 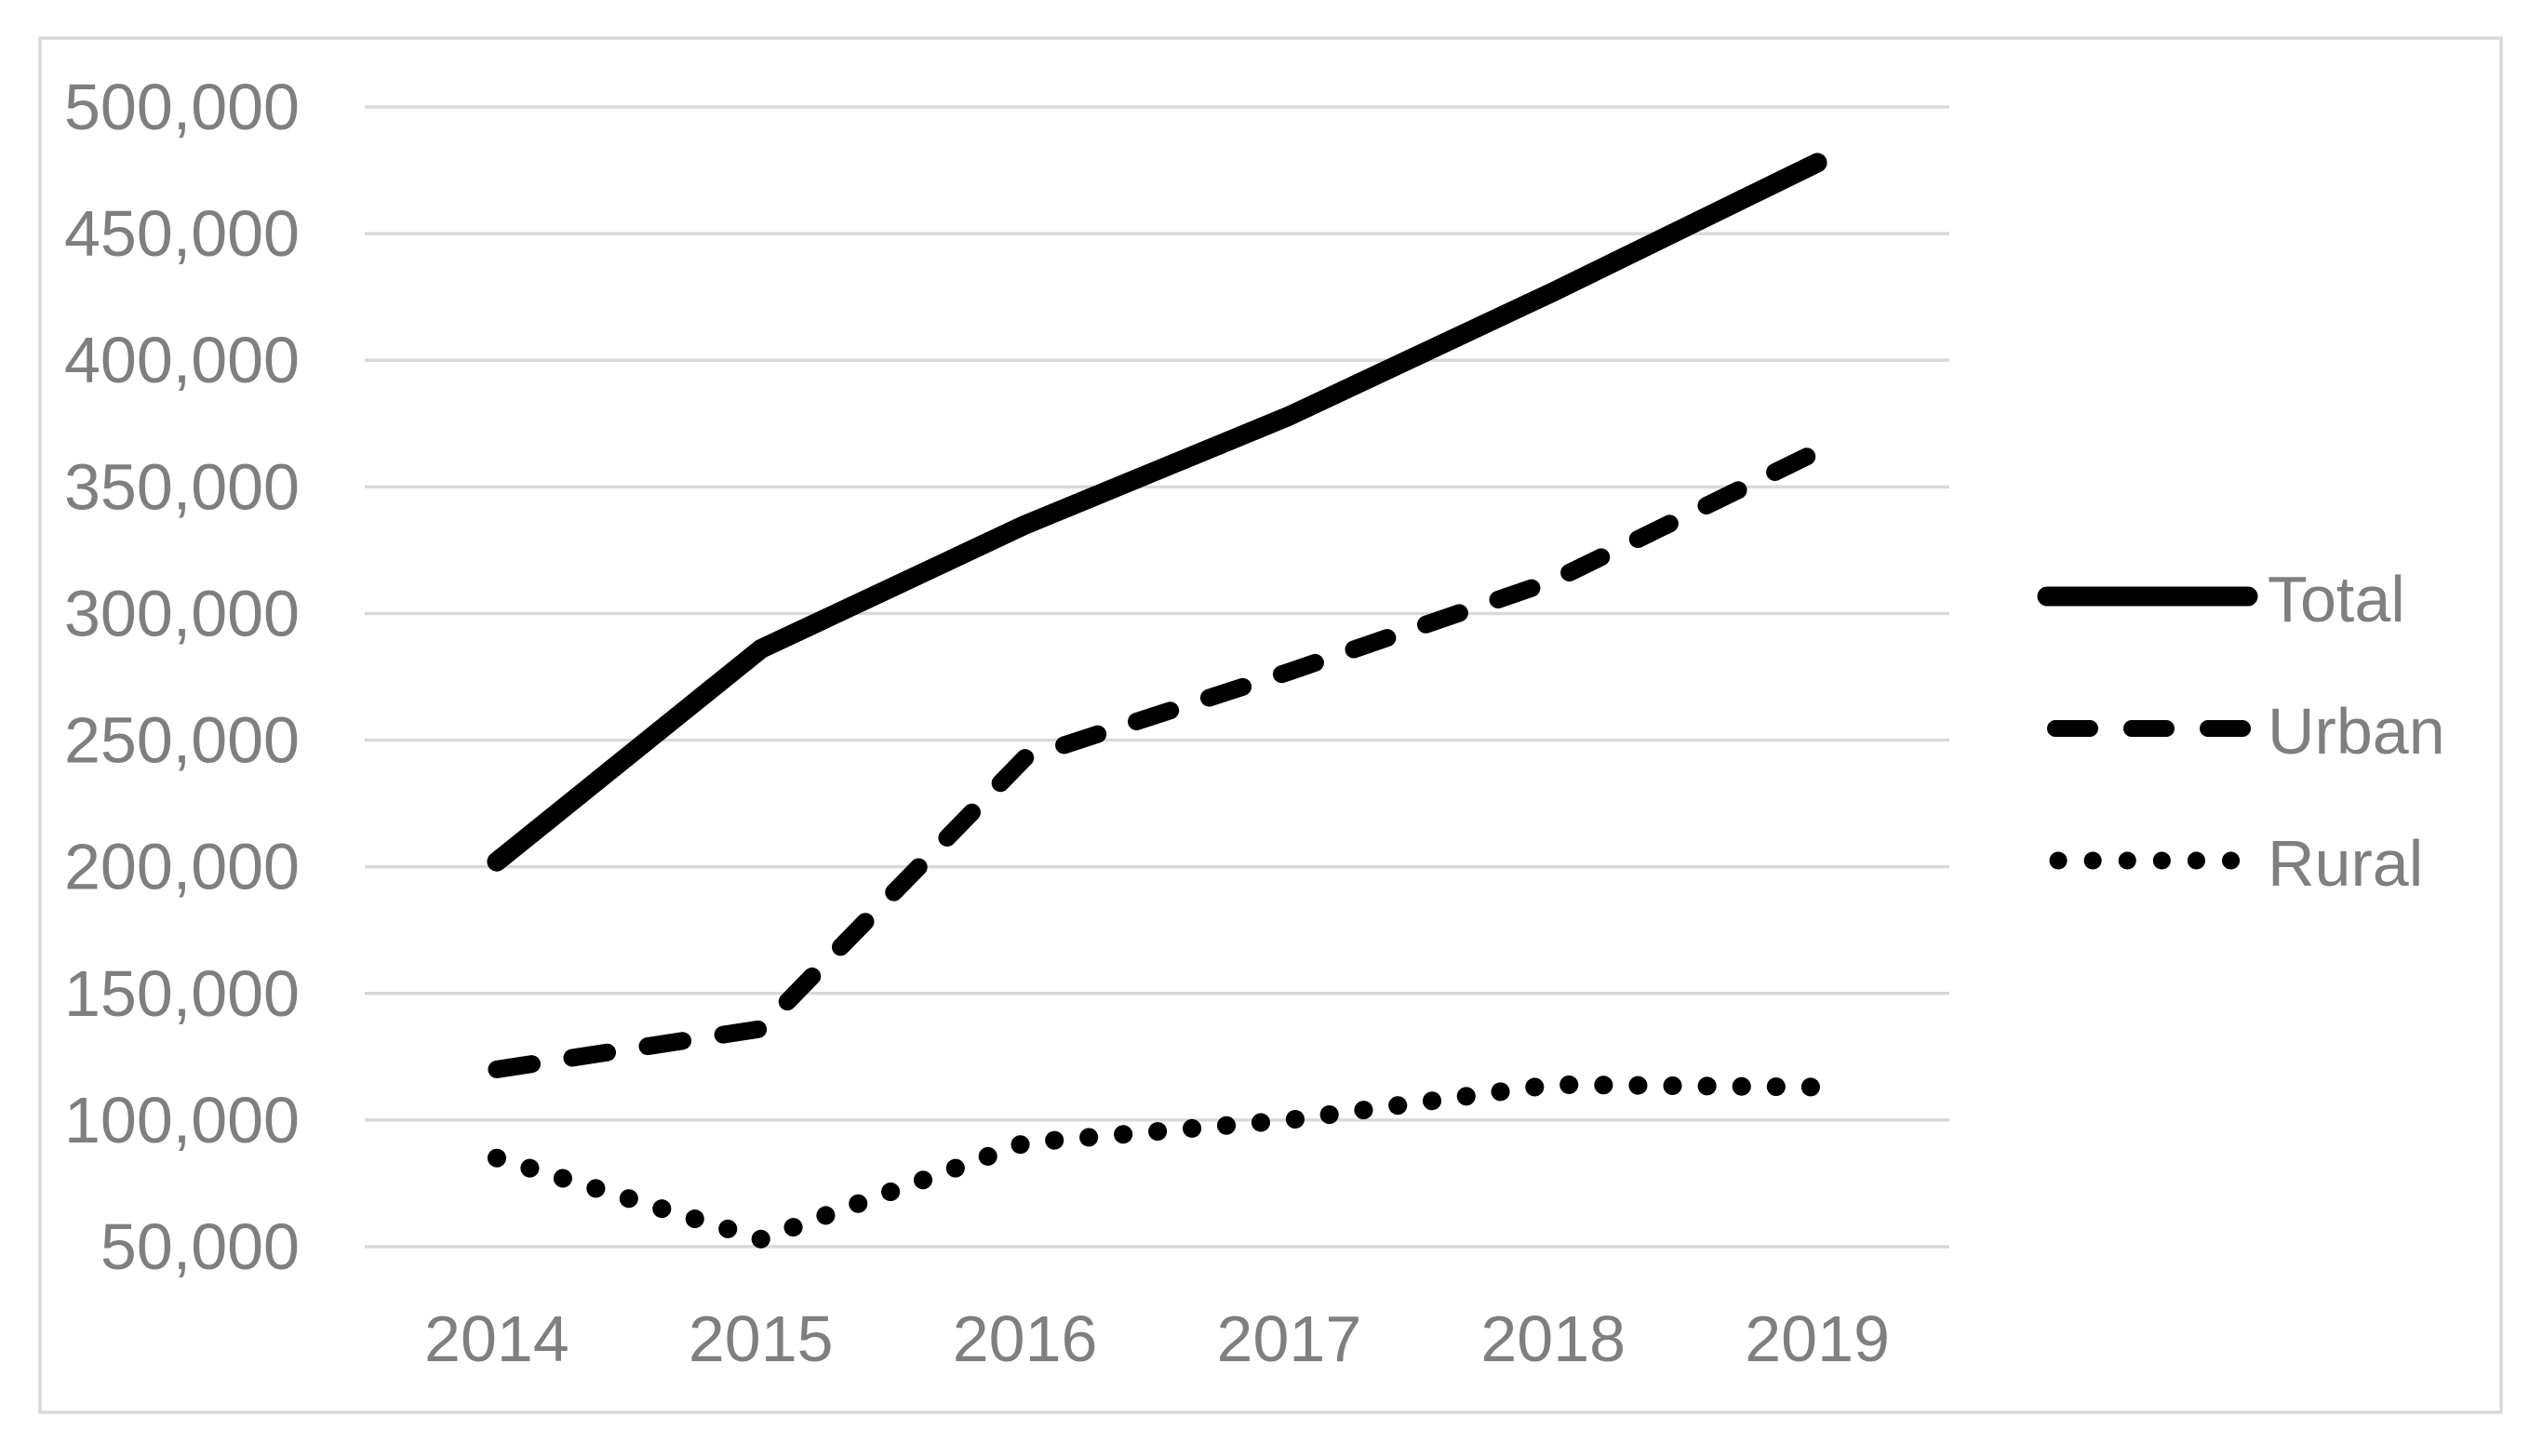 I want to click on y-tick-label: 250,000, so click(x=182, y=740).